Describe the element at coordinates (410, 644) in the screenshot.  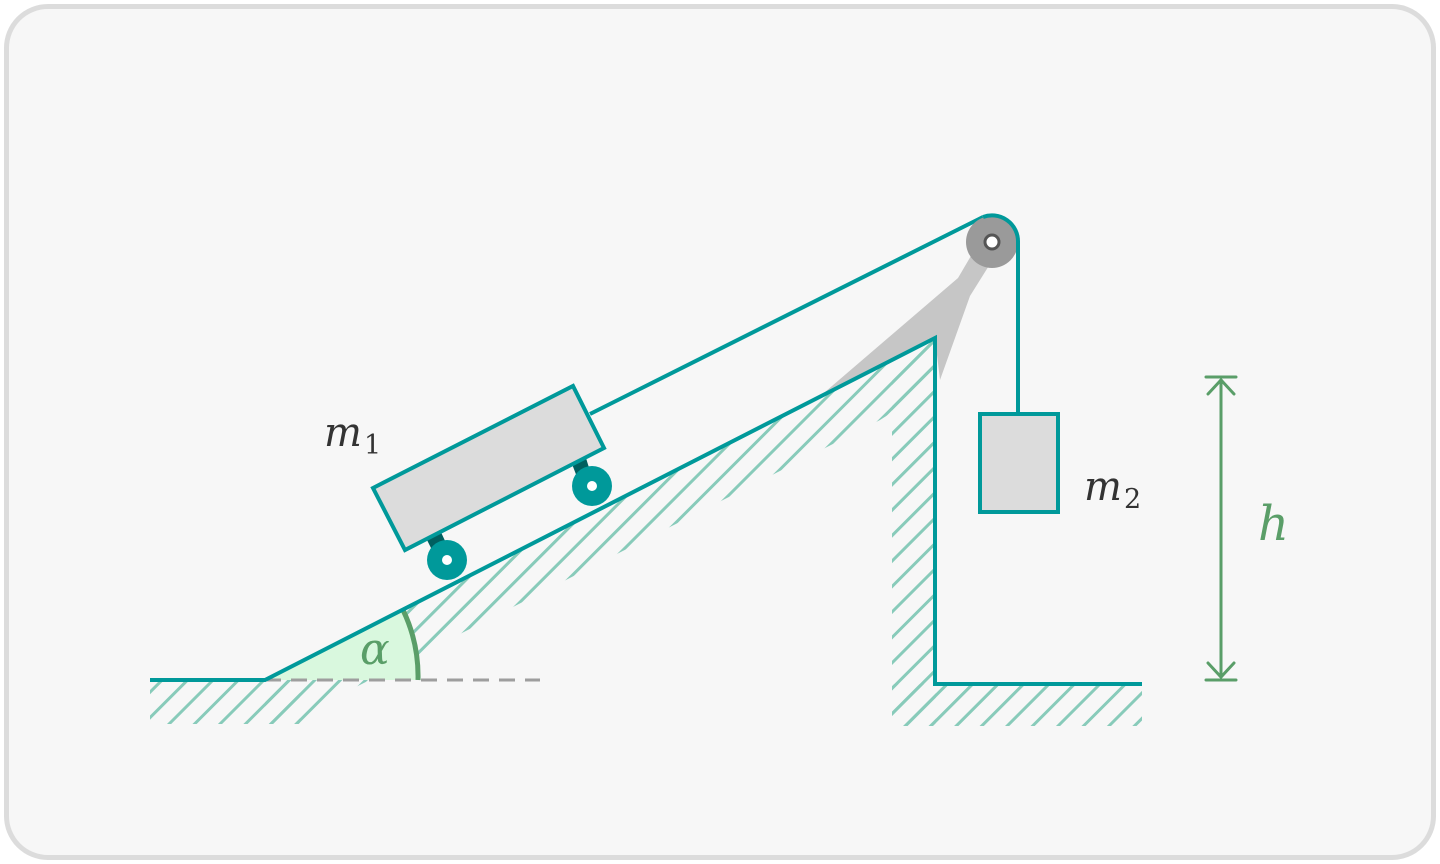
I see `angle-arc` at that location.